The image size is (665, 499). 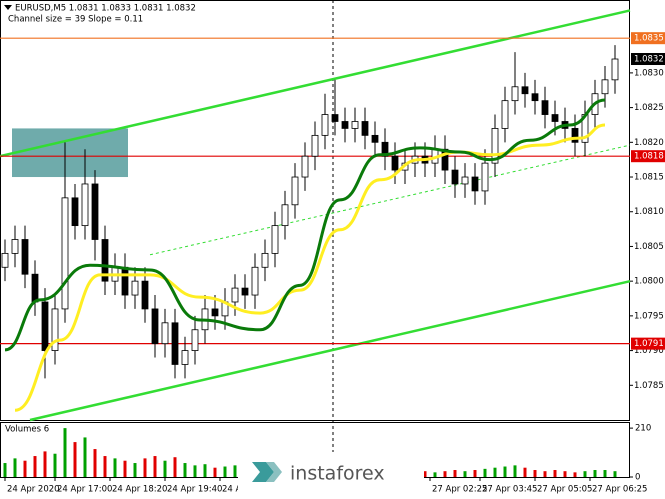 What do you see at coordinates (649, 282) in the screenshot?
I see `y-tick-label: 1.0800` at bounding box center [649, 282].